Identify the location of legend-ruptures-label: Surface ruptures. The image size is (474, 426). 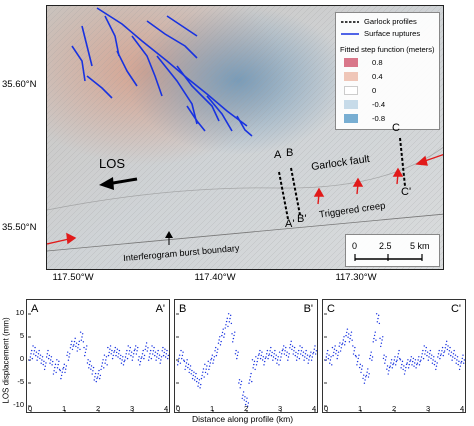
(392, 33).